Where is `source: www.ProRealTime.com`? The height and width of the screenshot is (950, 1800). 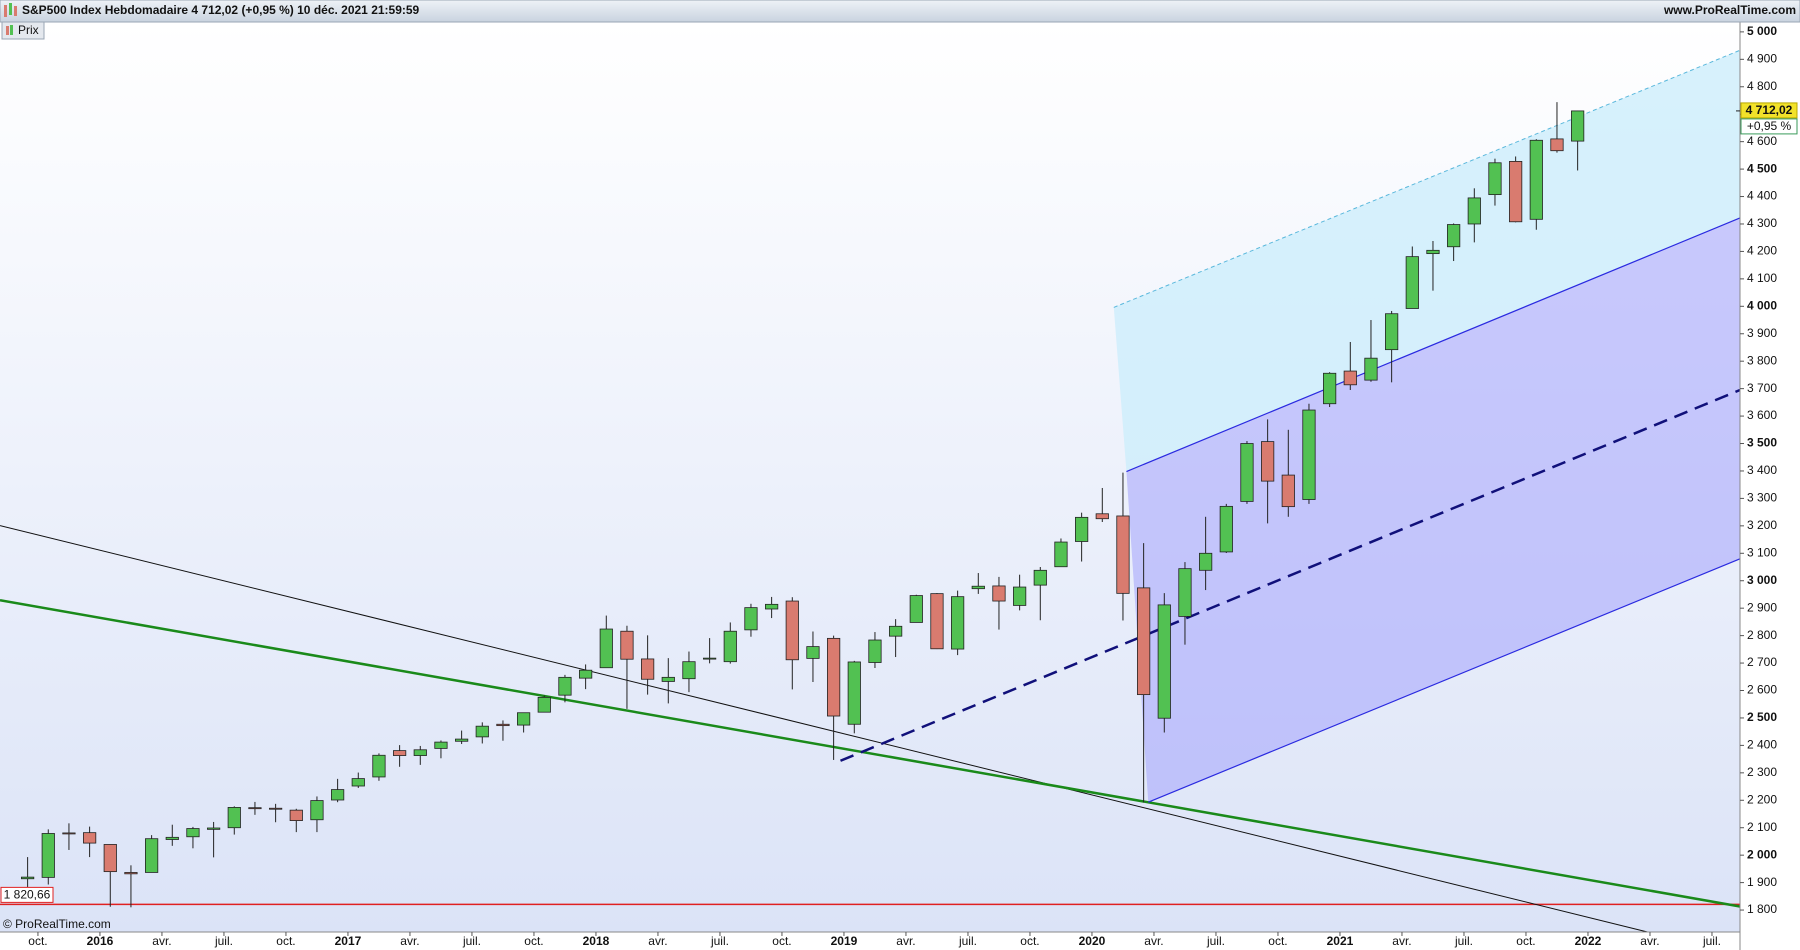
source: www.ProRealTime.com is located at coordinates (1729, 10).